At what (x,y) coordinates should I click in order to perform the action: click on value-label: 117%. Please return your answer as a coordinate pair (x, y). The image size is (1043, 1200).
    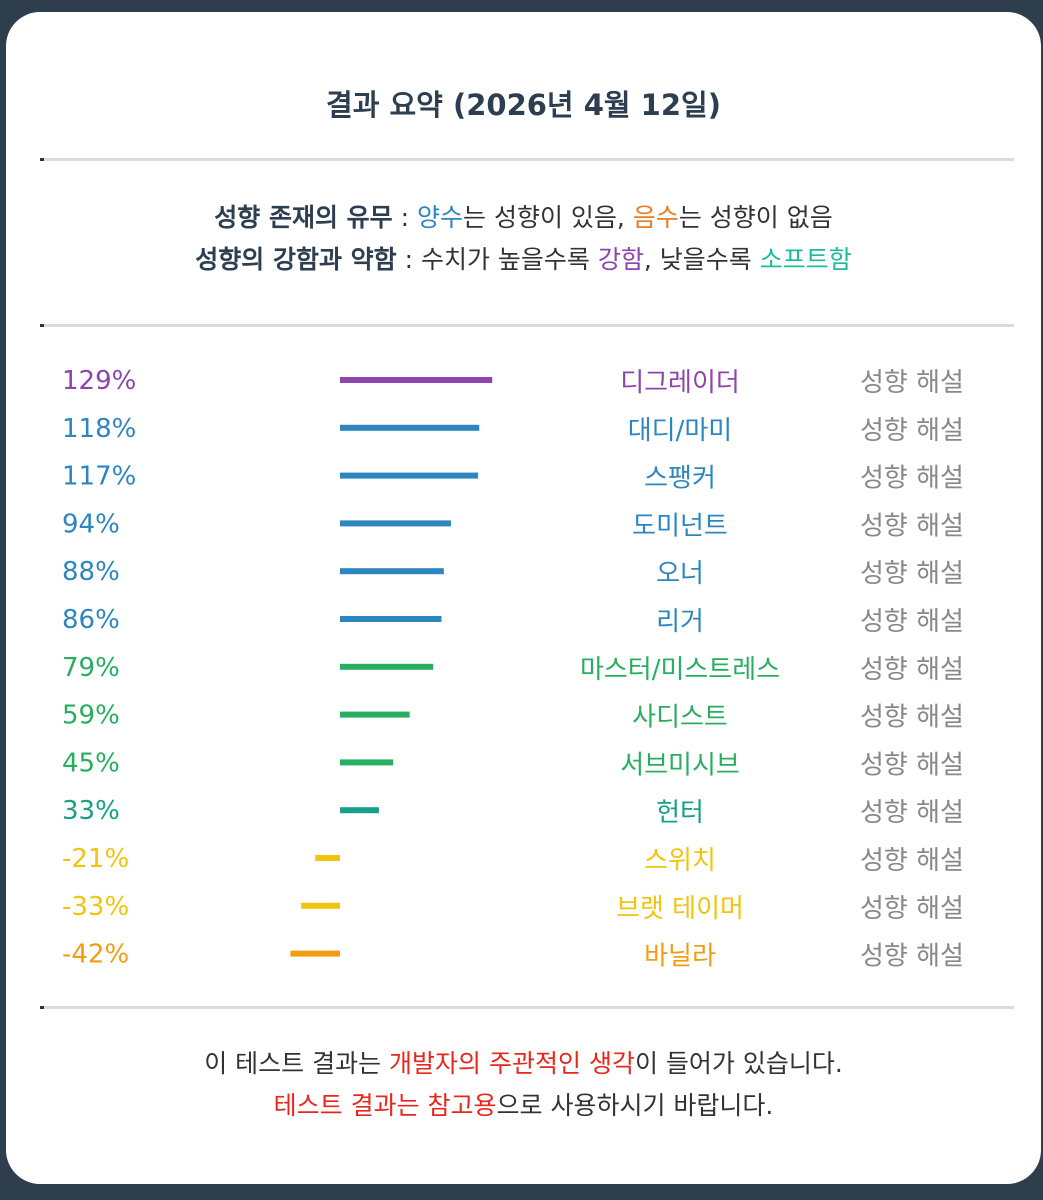
    Looking at the image, I should click on (99, 477).